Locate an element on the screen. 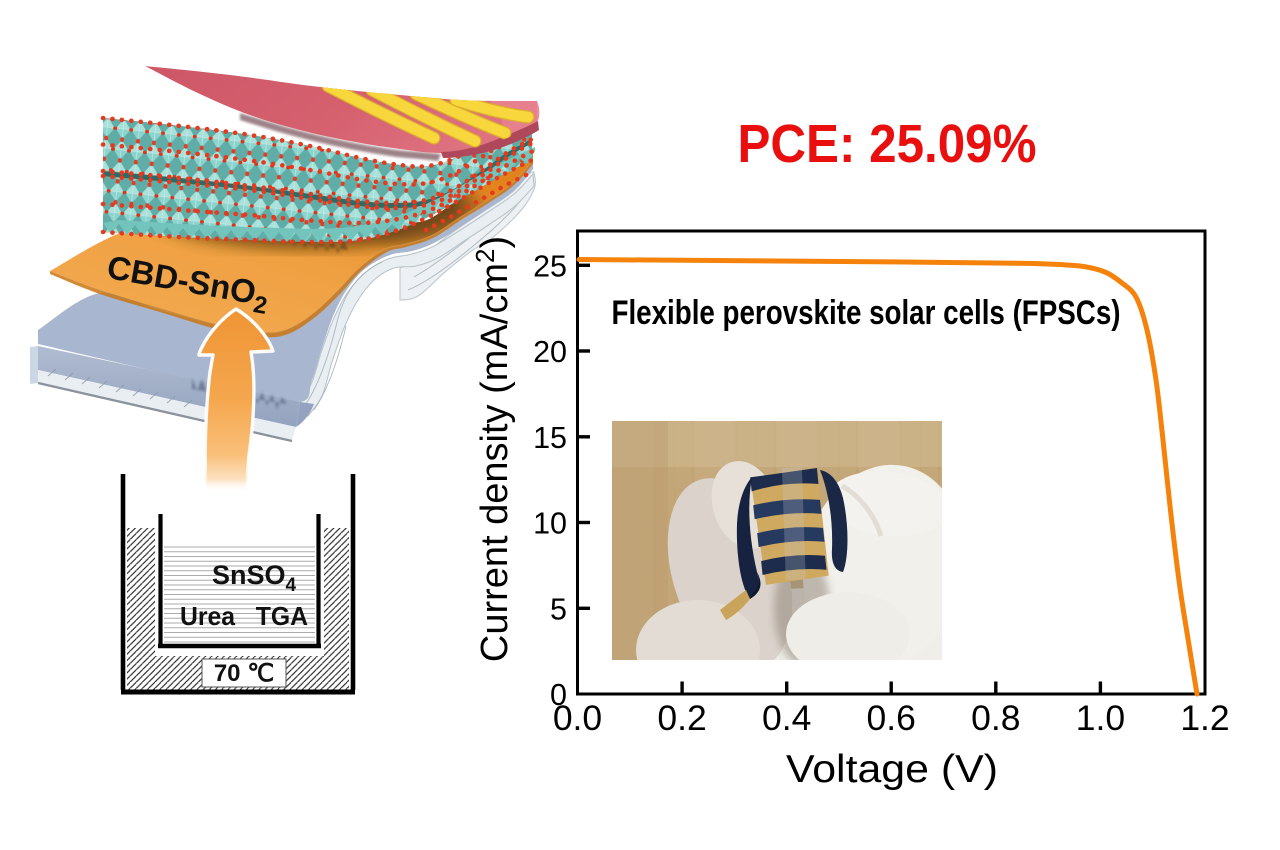  svg-text:Flexible perovskite solar cell: Flexible perovskite solar cells (FPSCs) is located at coordinates (866, 313).